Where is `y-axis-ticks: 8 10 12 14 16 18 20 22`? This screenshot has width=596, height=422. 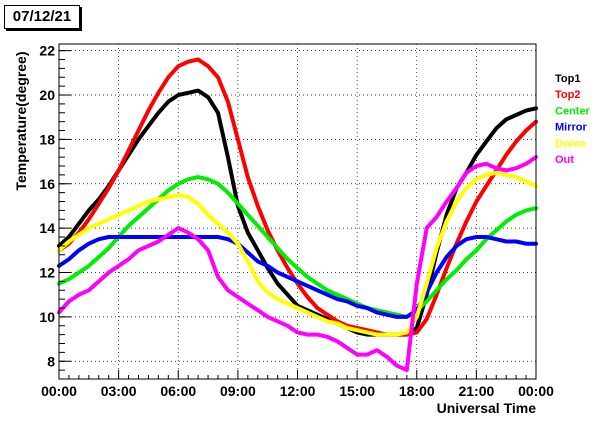 y-axis-ticks: 8 10 12 14 16 18 20 22 is located at coordinates (55, 211).